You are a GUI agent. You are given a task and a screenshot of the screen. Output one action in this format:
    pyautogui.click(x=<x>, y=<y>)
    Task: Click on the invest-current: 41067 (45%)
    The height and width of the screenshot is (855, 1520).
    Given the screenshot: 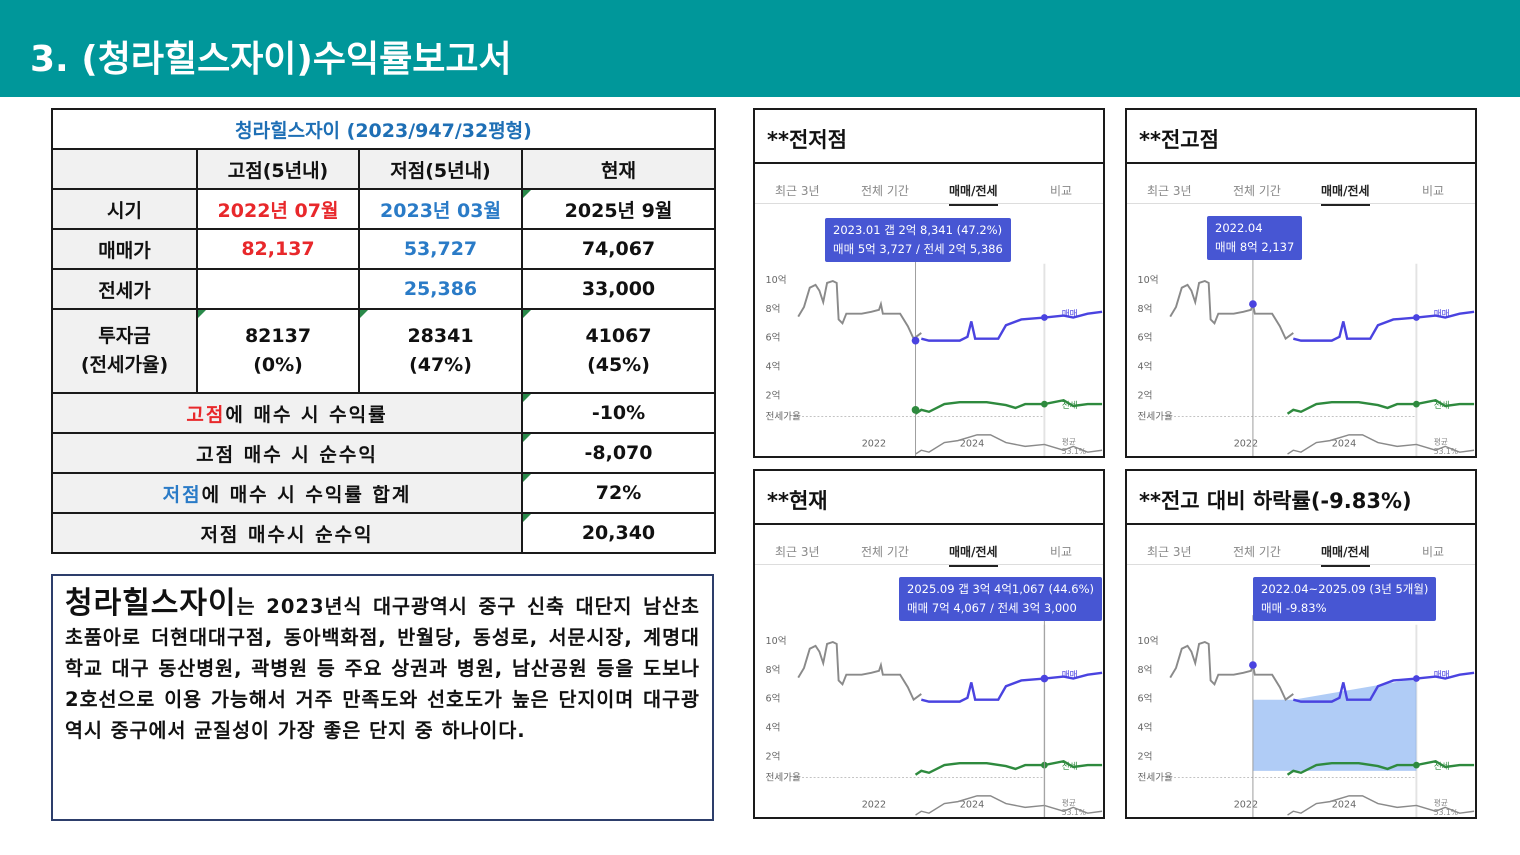 What is the action you would take?
    pyautogui.click(x=618, y=351)
    